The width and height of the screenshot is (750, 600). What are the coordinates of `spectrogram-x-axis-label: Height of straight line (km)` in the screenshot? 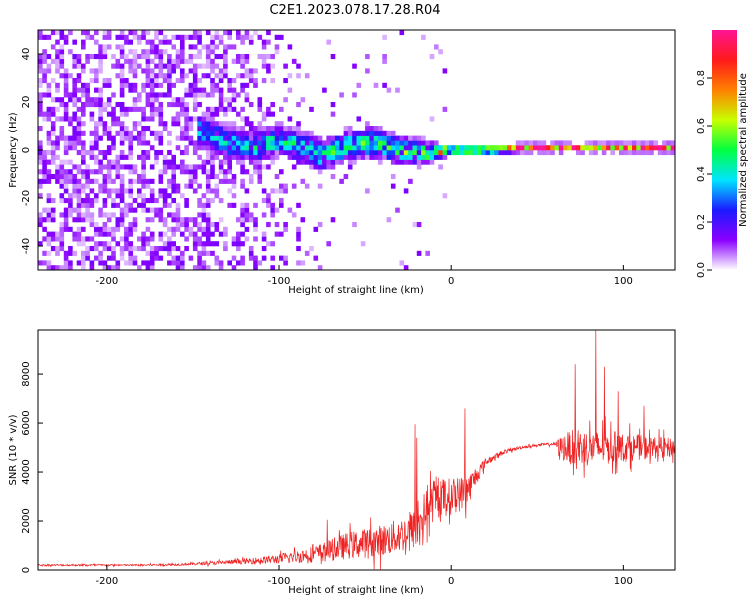 It's located at (356, 290).